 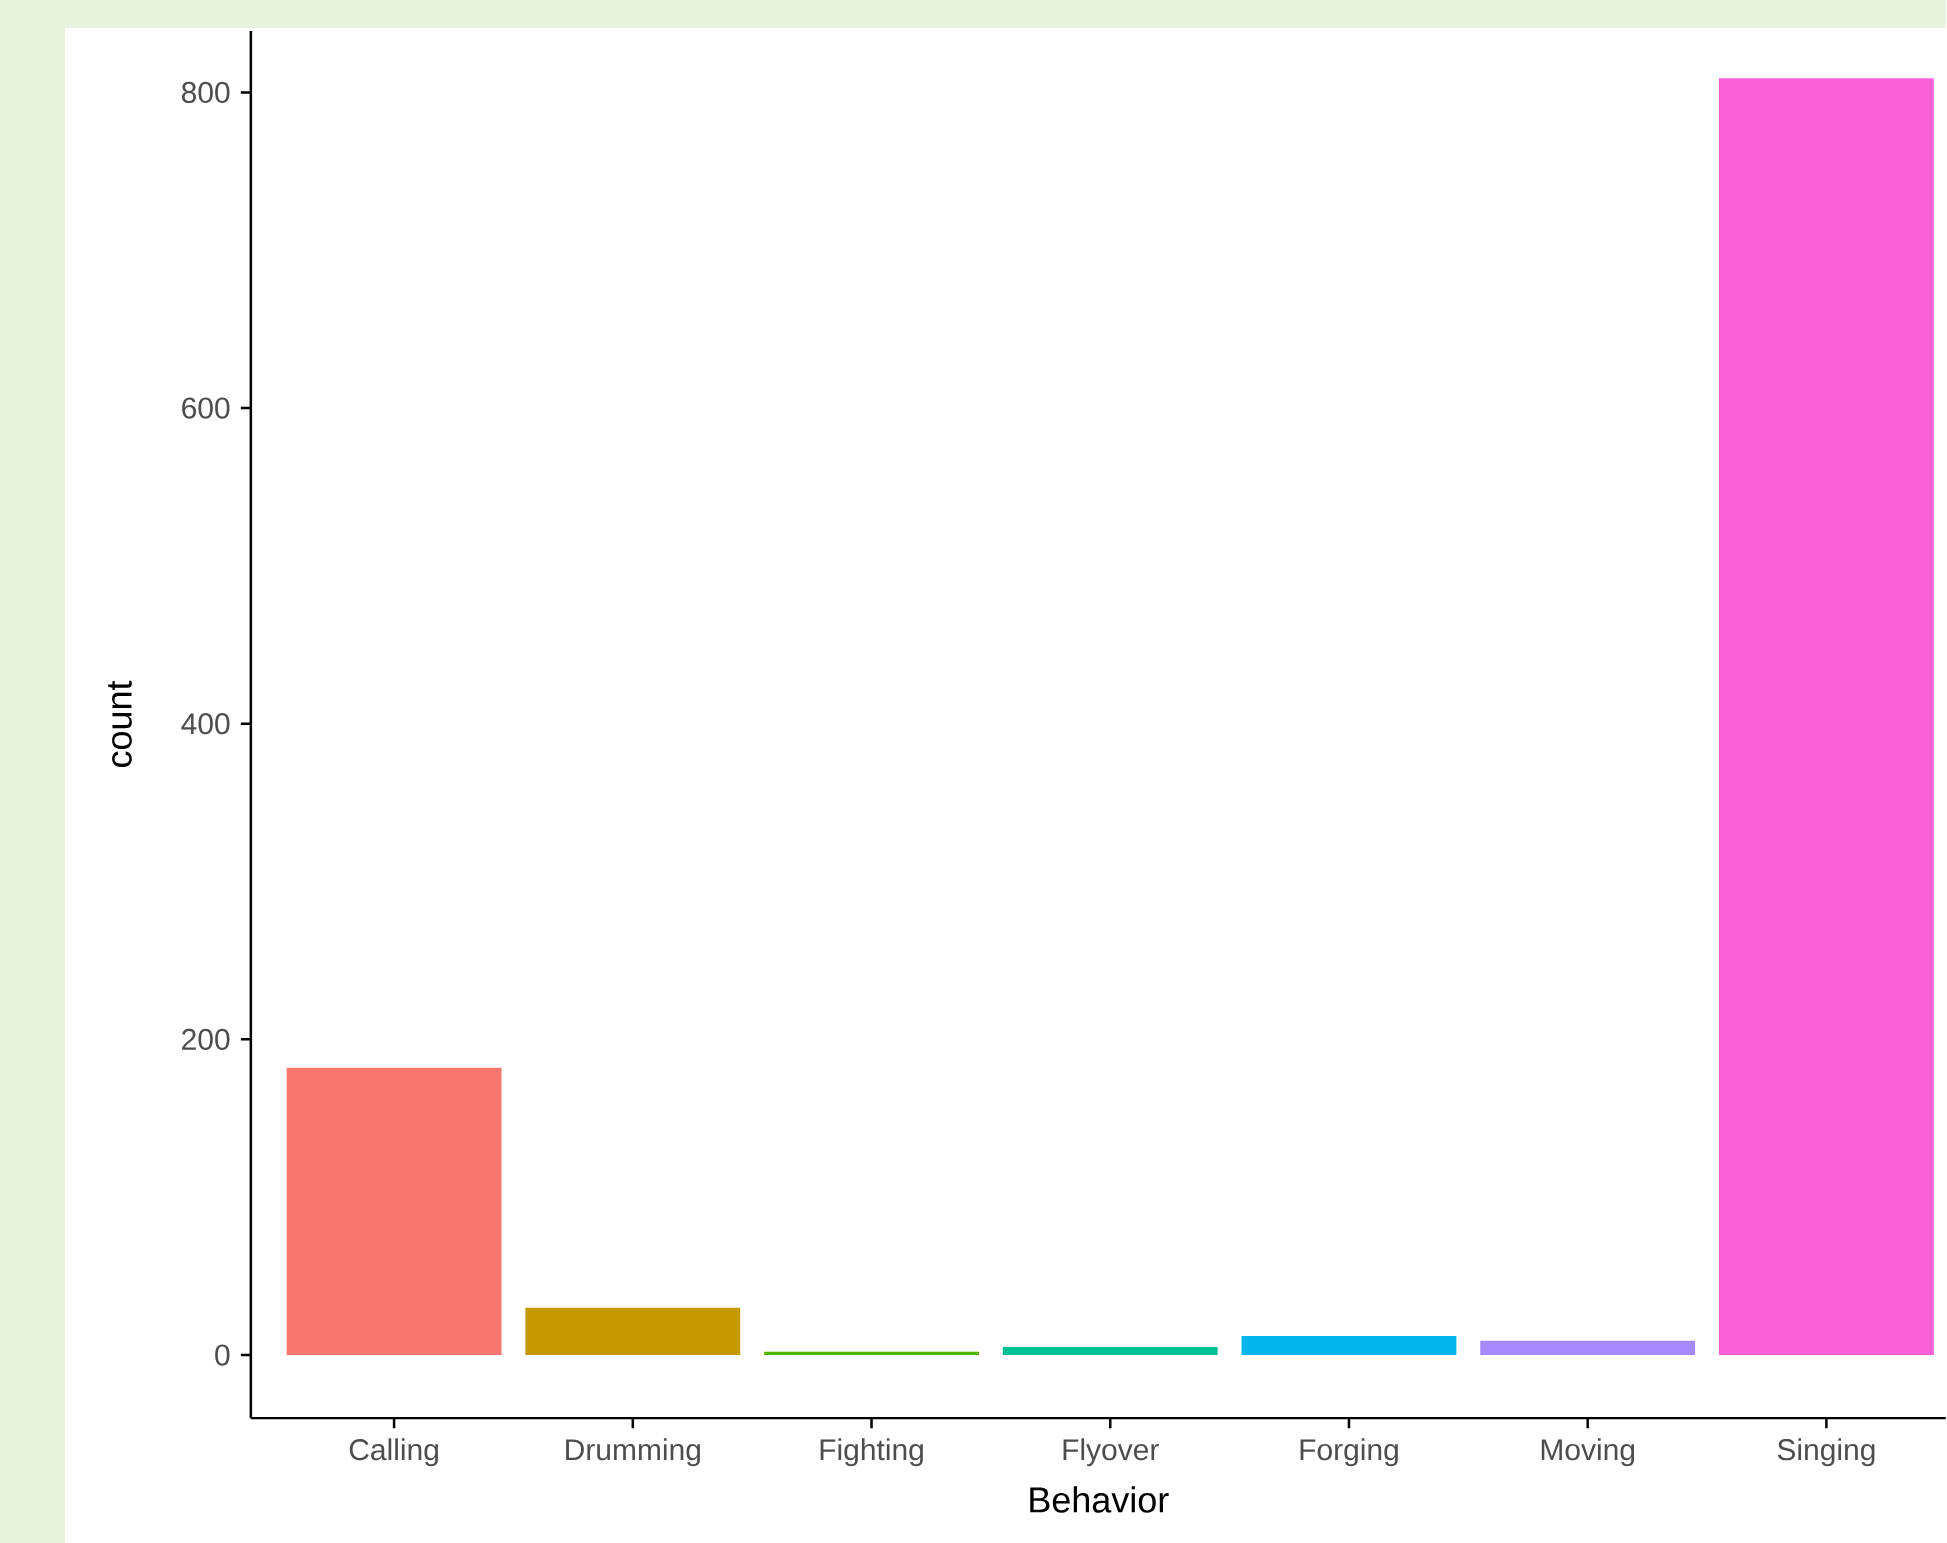 I want to click on x-tick-label: Calling, so click(x=393, y=1452).